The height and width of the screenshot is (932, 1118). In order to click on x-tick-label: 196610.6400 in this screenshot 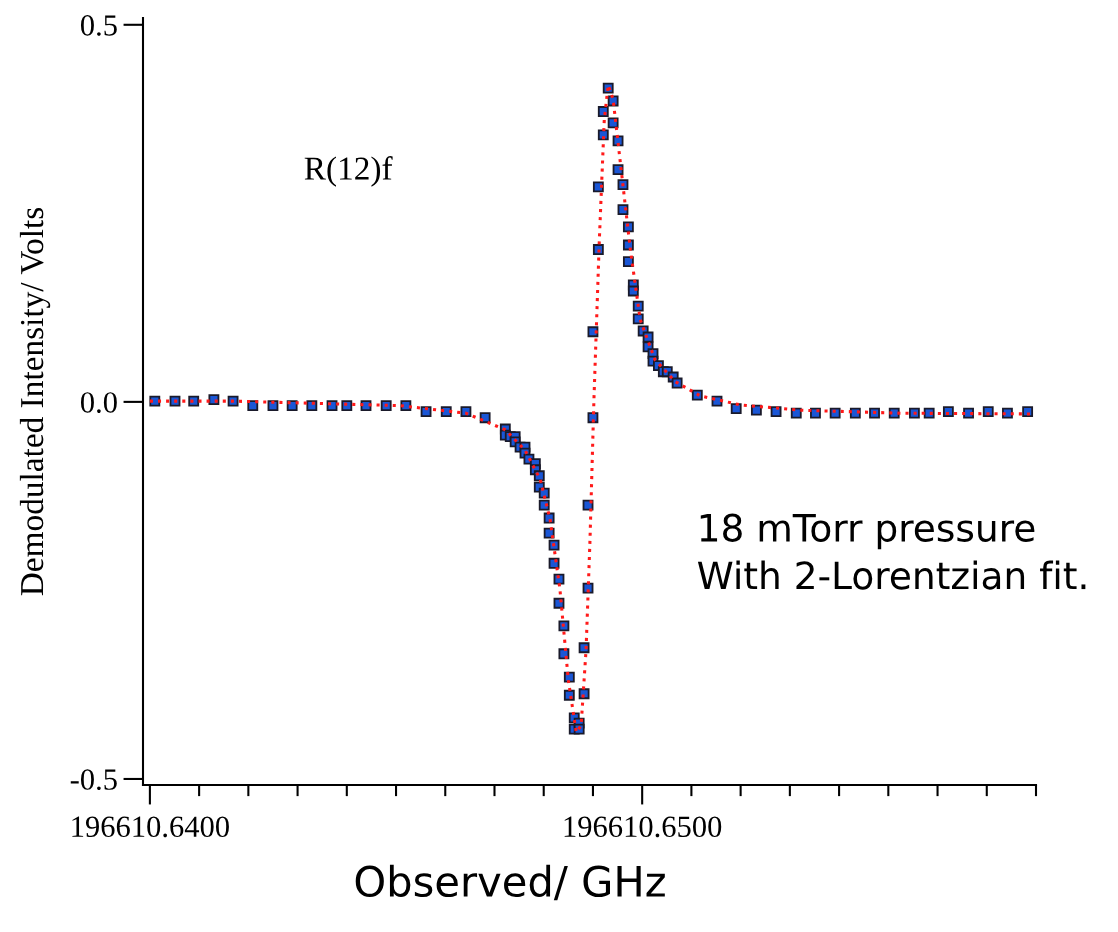, I will do `click(150, 827)`.